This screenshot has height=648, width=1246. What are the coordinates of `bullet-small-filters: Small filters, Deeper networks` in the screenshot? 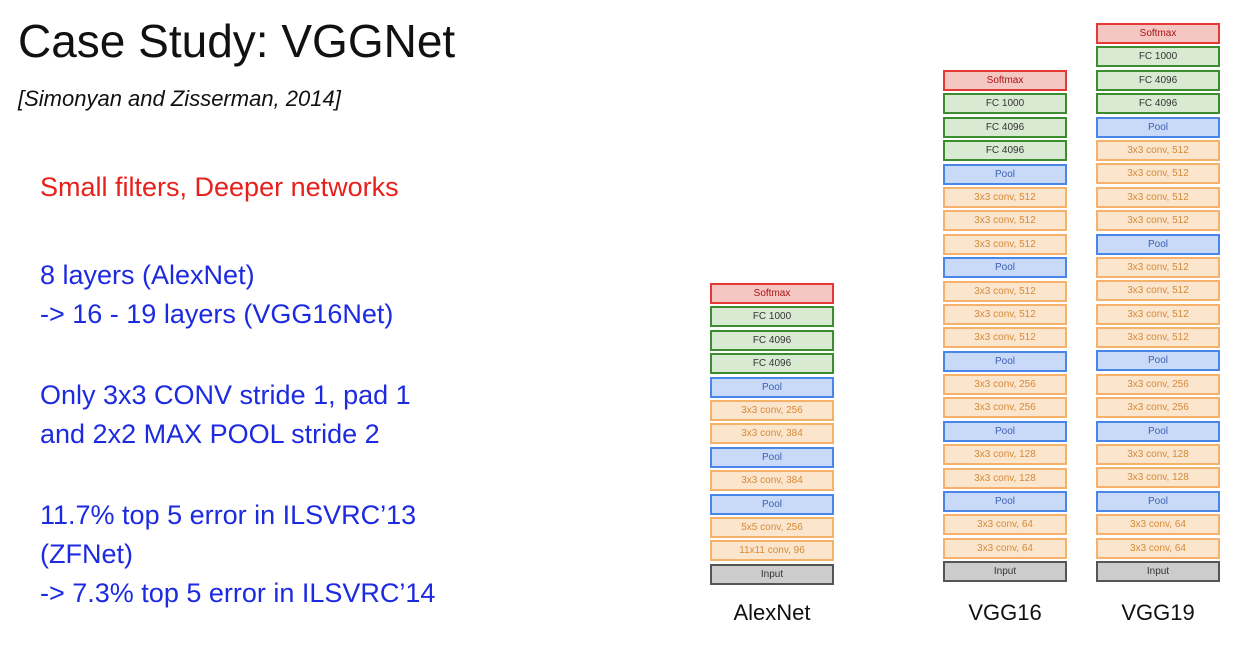 It's located at (219, 187).